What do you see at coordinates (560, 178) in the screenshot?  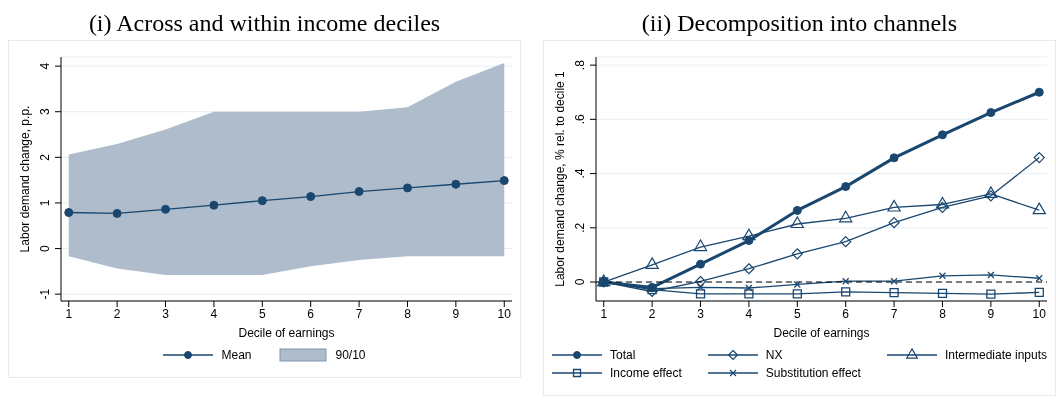 I see `y-axis-title: Labor demand change, % rel. to decile 1` at bounding box center [560, 178].